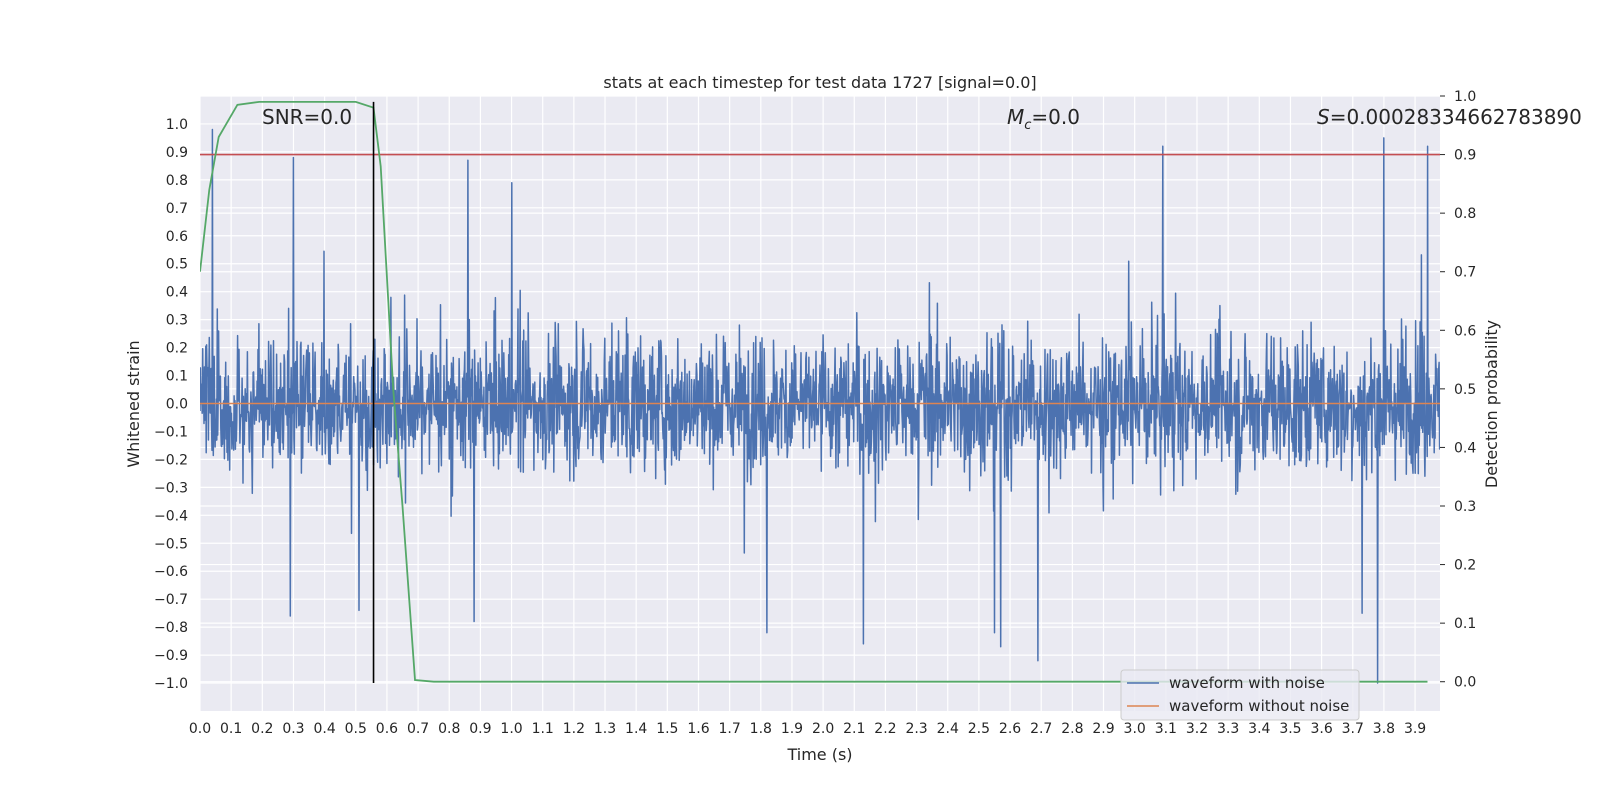 The width and height of the screenshot is (1600, 800). I want to click on x-tick-label: 3.1, so click(1166, 729).